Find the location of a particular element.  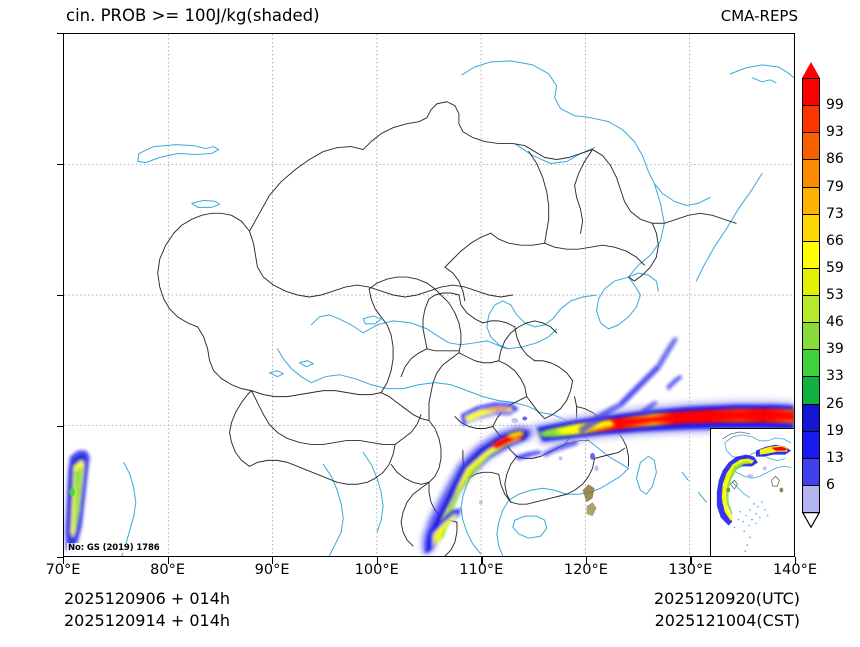

south-china-sea-inset is located at coordinates (752, 492).